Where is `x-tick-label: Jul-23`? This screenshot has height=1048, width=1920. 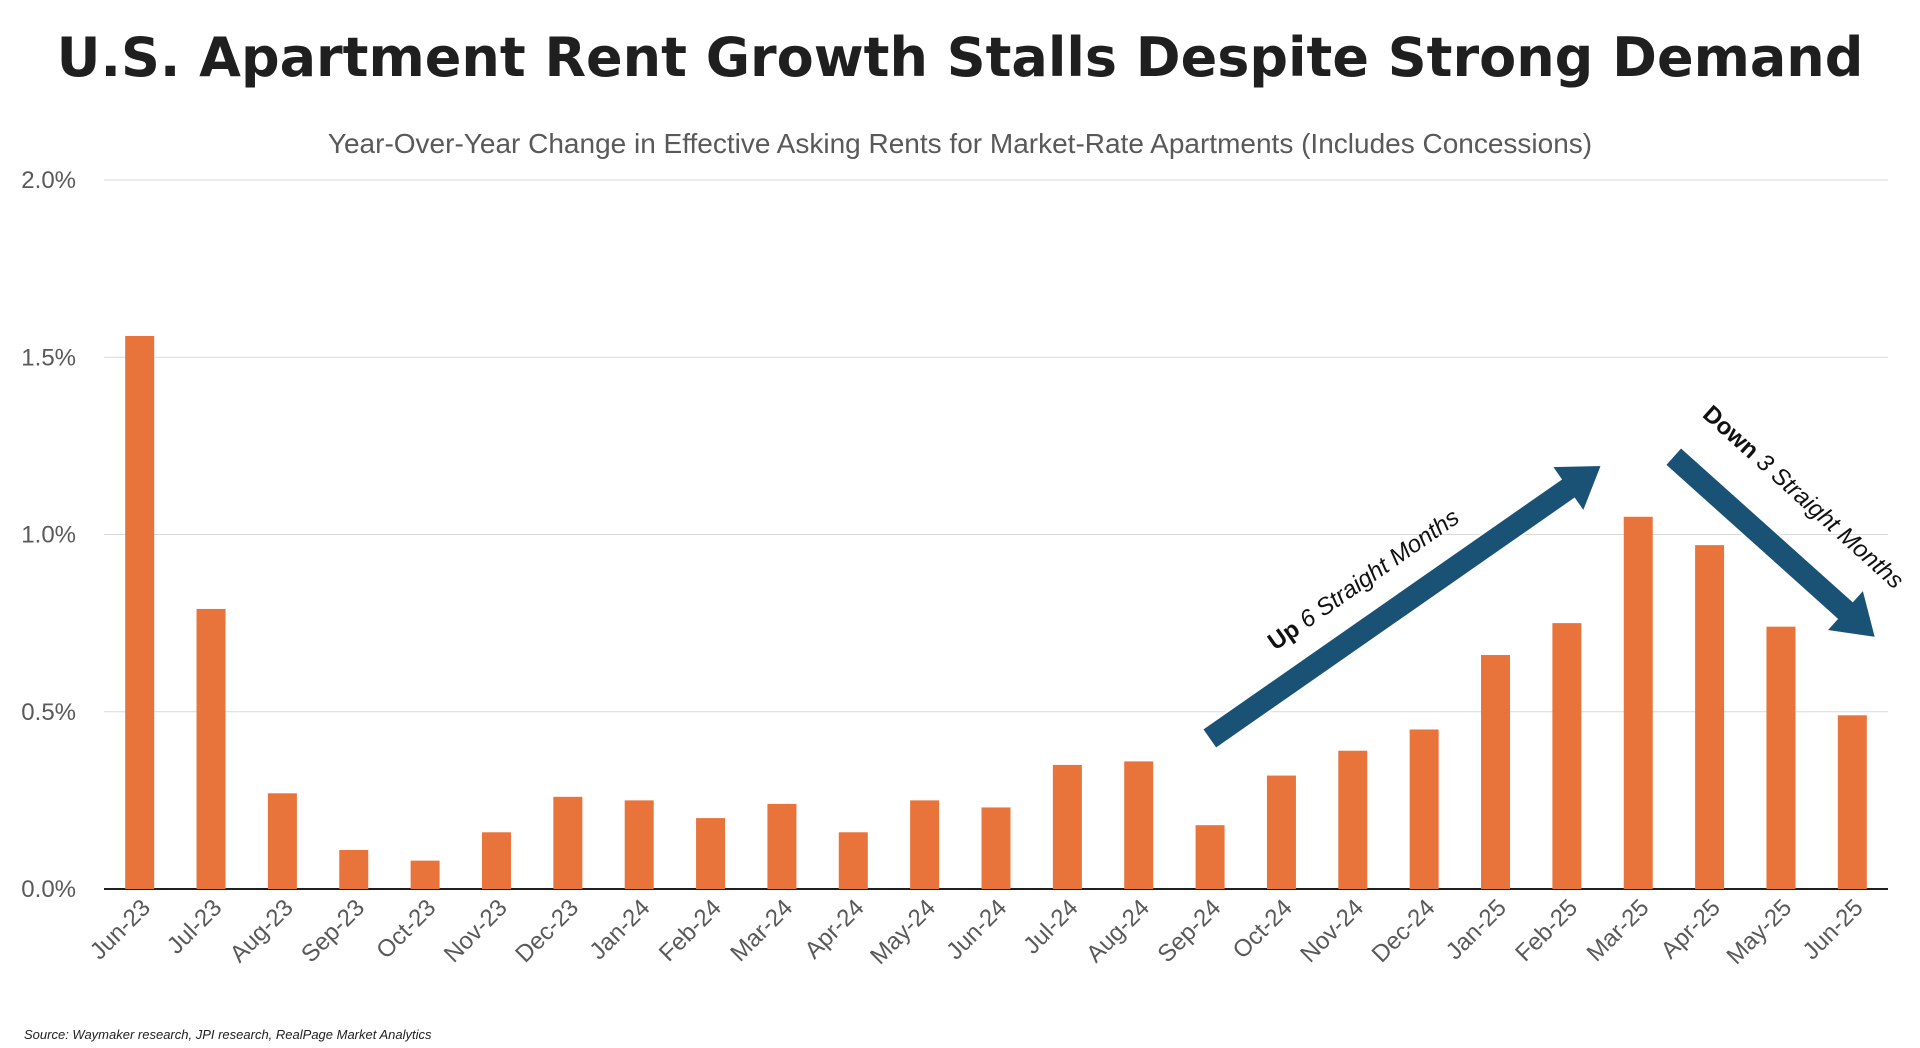 x-tick-label: Jul-23 is located at coordinates (194, 926).